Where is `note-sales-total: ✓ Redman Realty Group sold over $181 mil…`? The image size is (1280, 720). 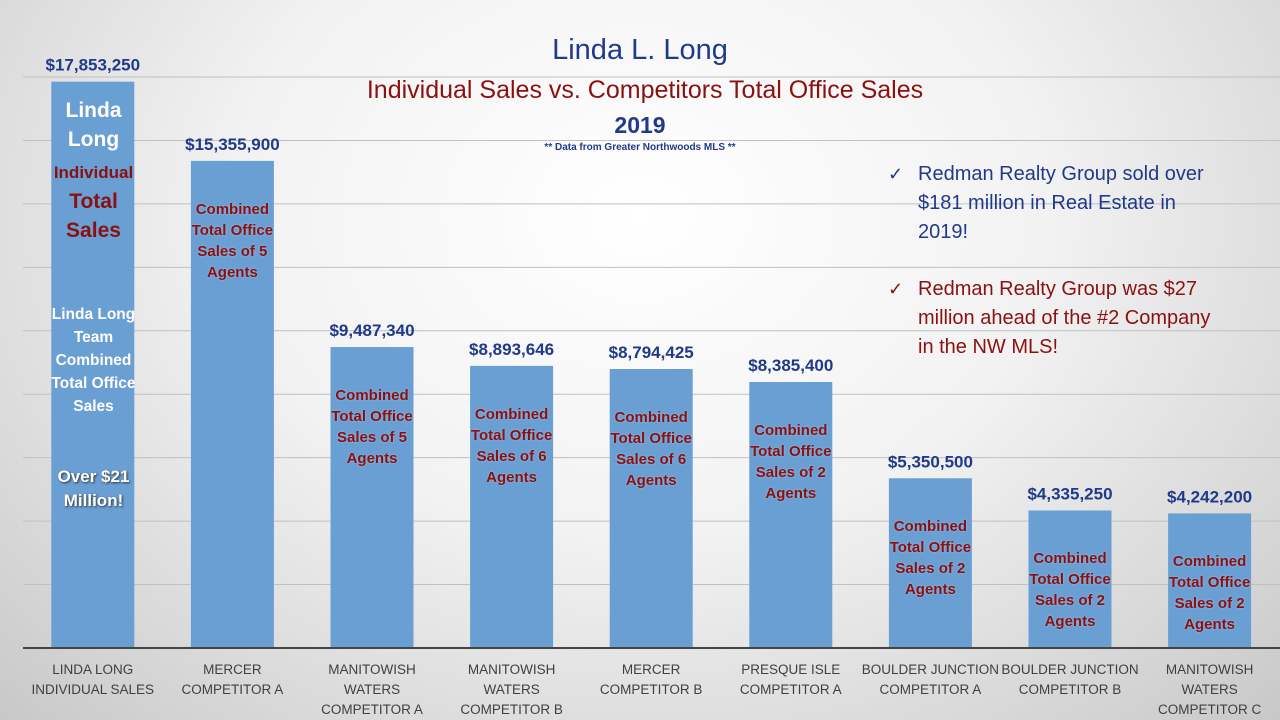
note-sales-total: ✓ Redman Realty Group sold over $181 mil… is located at coordinates (1053, 203).